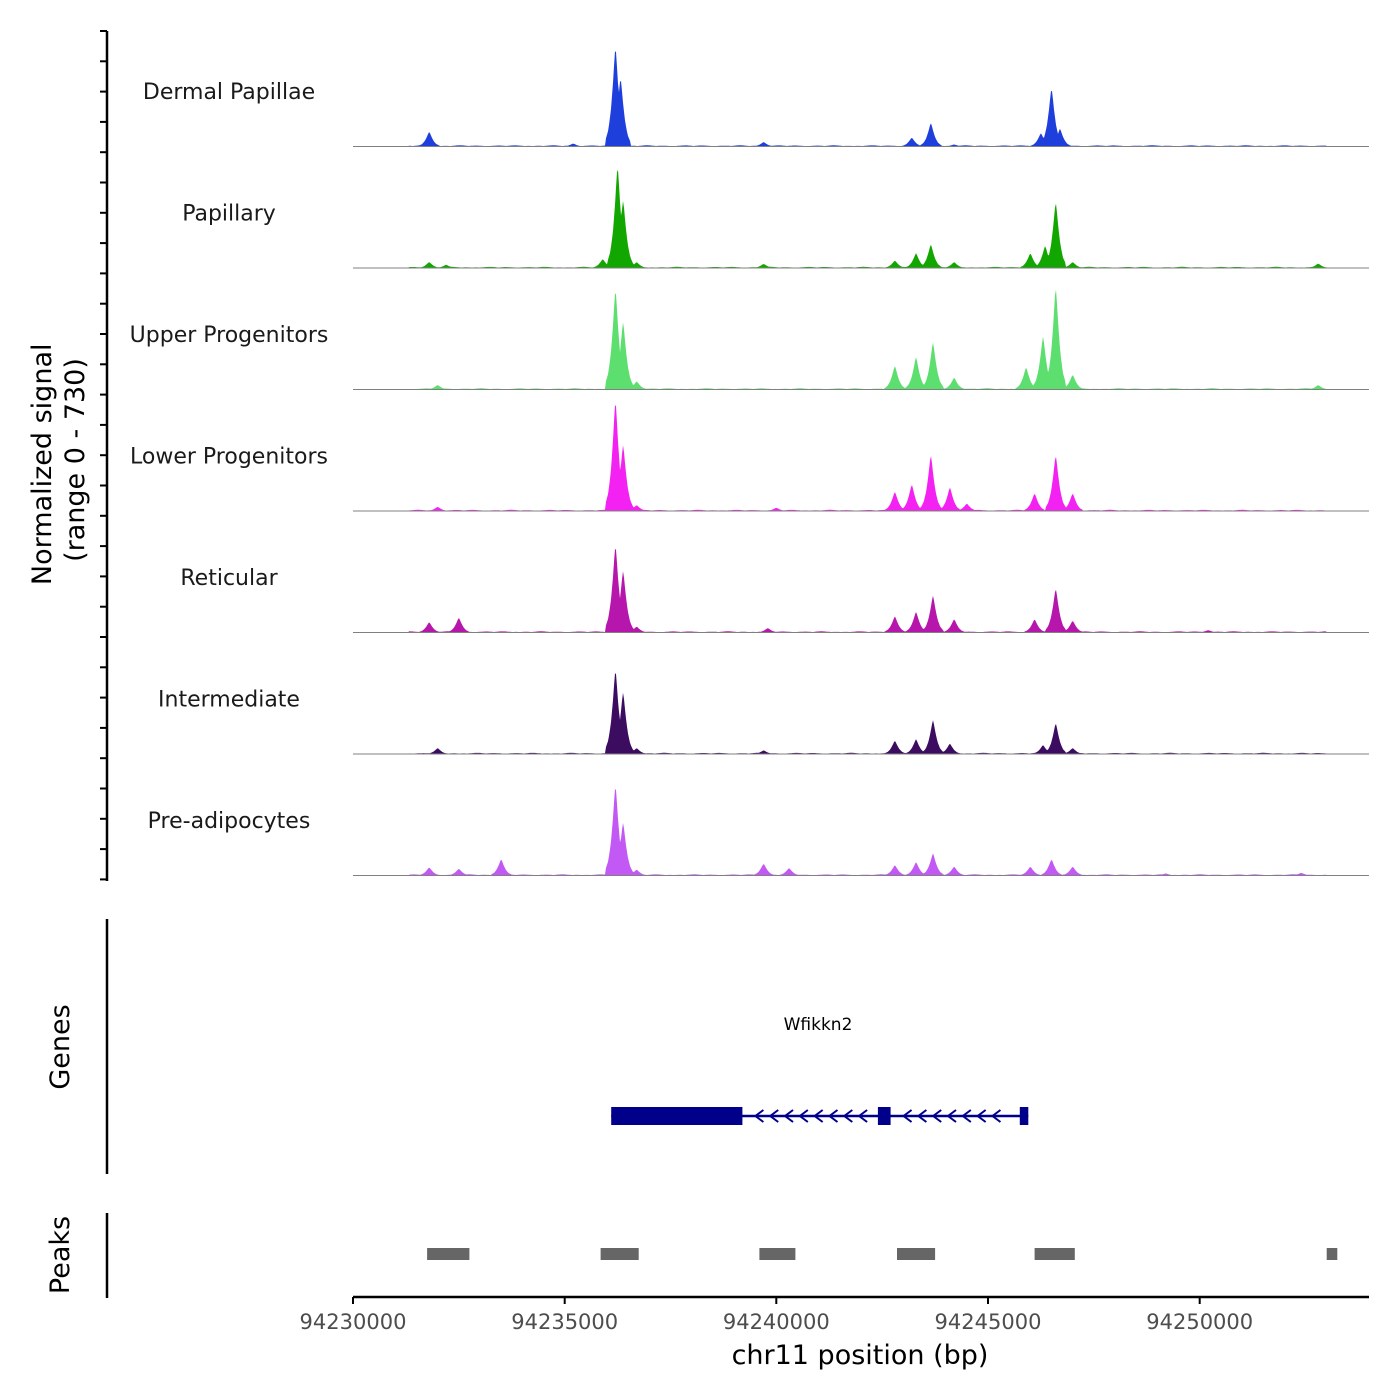 The height and width of the screenshot is (1400, 1400). Describe the element at coordinates (820, 1070) in the screenshot. I see `gene-model: Wfikkn2` at that location.